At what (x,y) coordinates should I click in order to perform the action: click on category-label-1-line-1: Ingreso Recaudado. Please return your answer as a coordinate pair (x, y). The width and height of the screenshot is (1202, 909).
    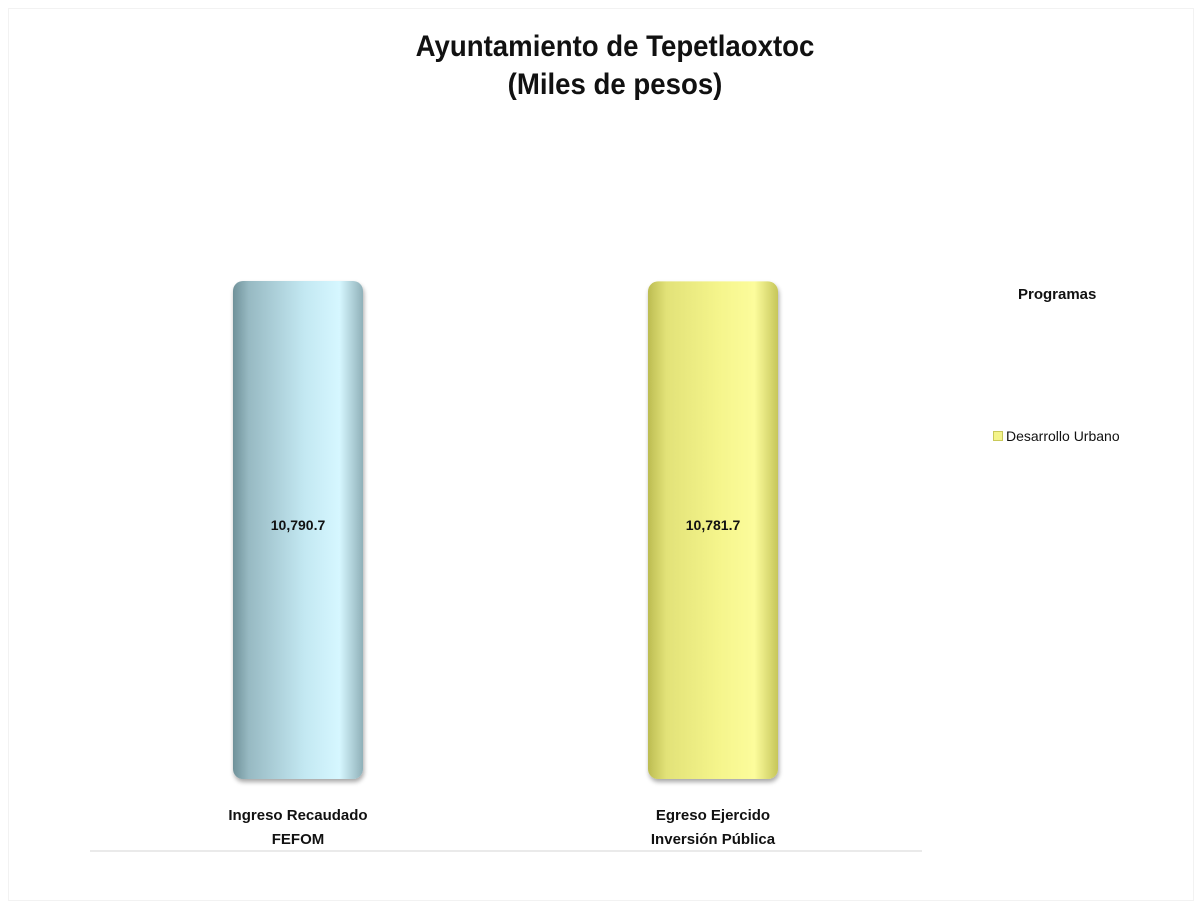
    Looking at the image, I should click on (297, 815).